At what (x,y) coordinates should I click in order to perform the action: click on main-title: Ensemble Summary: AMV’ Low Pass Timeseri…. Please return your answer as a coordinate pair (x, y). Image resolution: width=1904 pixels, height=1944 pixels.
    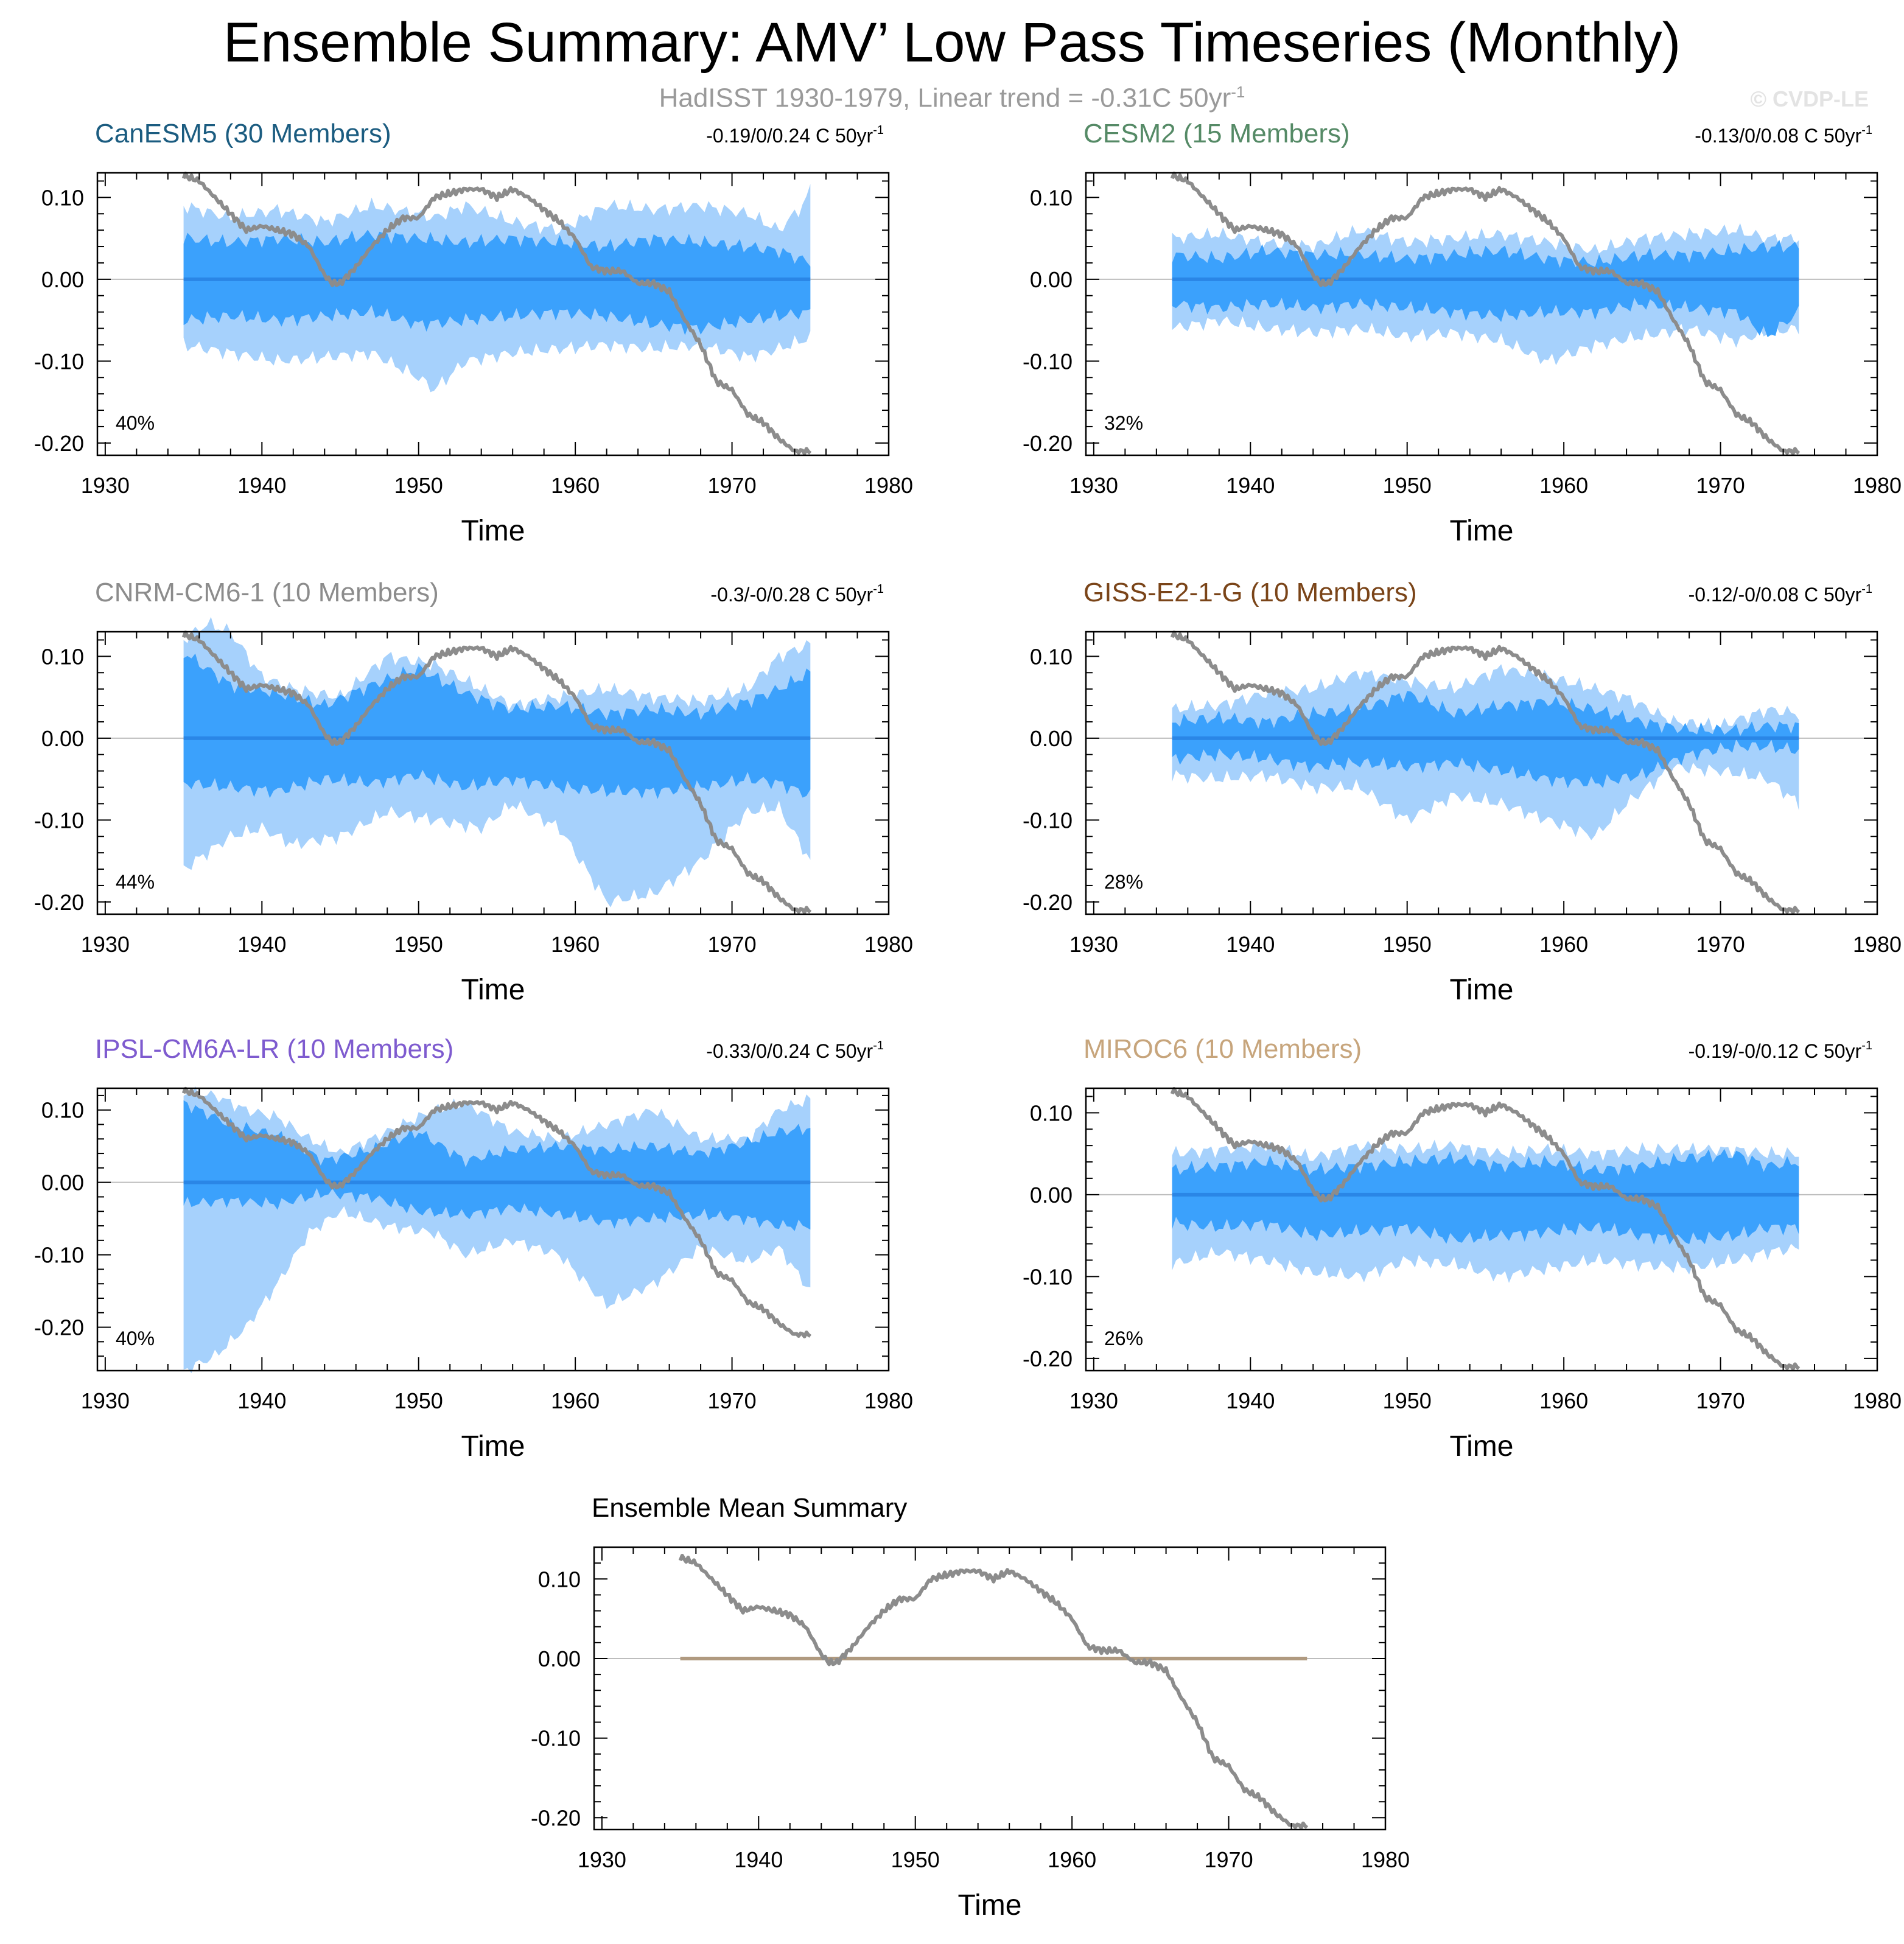
    Looking at the image, I should click on (952, 43).